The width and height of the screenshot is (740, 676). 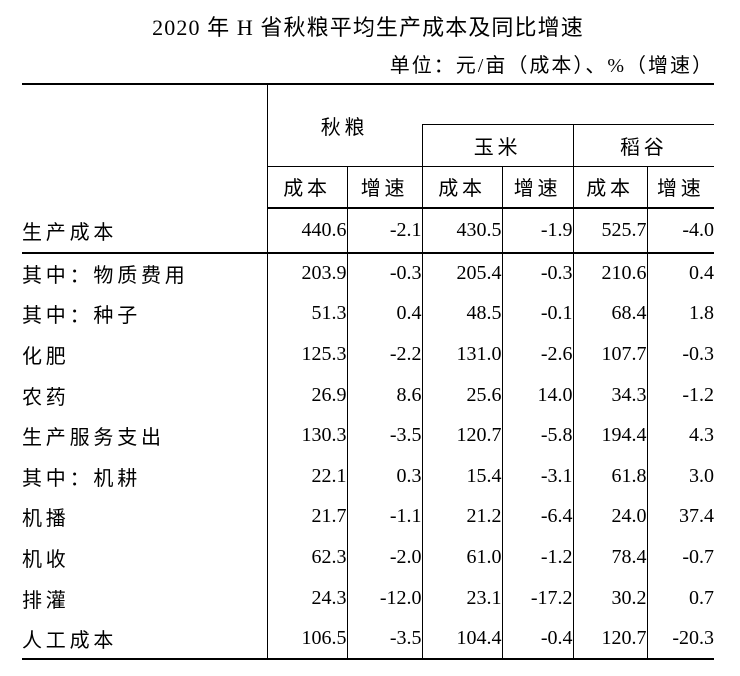 What do you see at coordinates (643, 145) in the screenshot?
I see `group-header-rice: 稻谷` at bounding box center [643, 145].